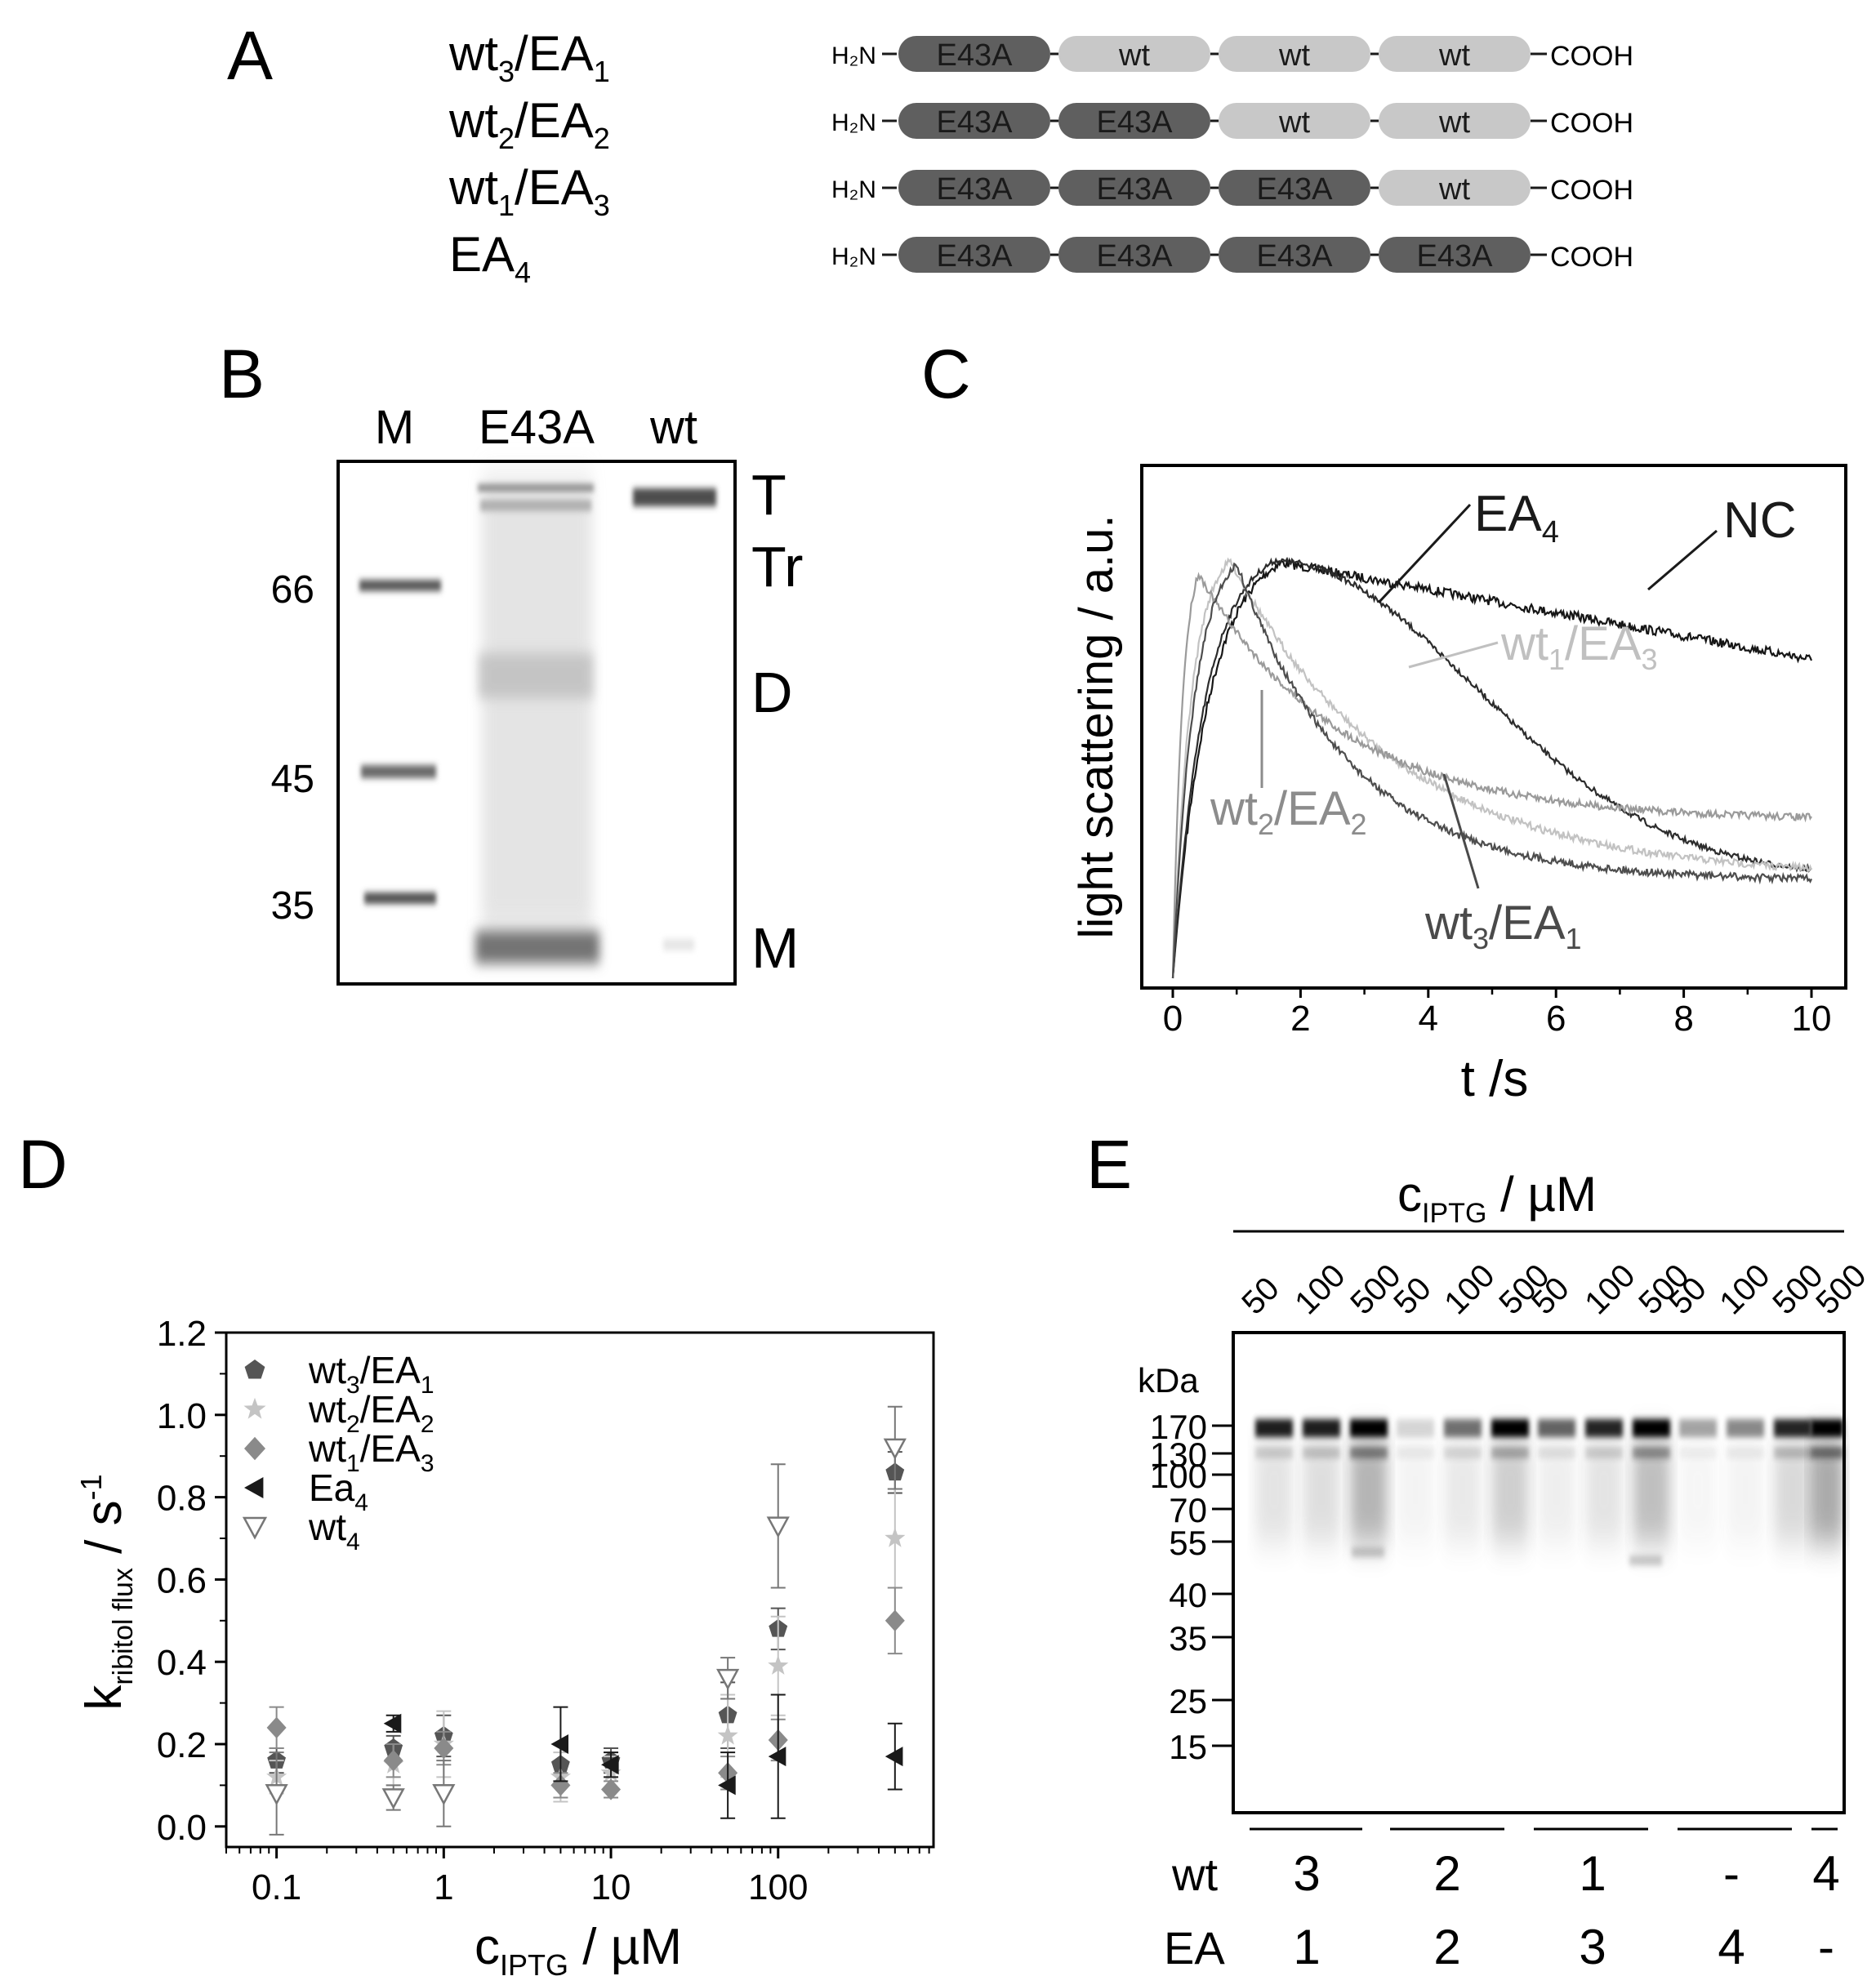 The height and width of the screenshot is (1985, 1876). I want to click on plot-c-traces, so click(1492, 767).